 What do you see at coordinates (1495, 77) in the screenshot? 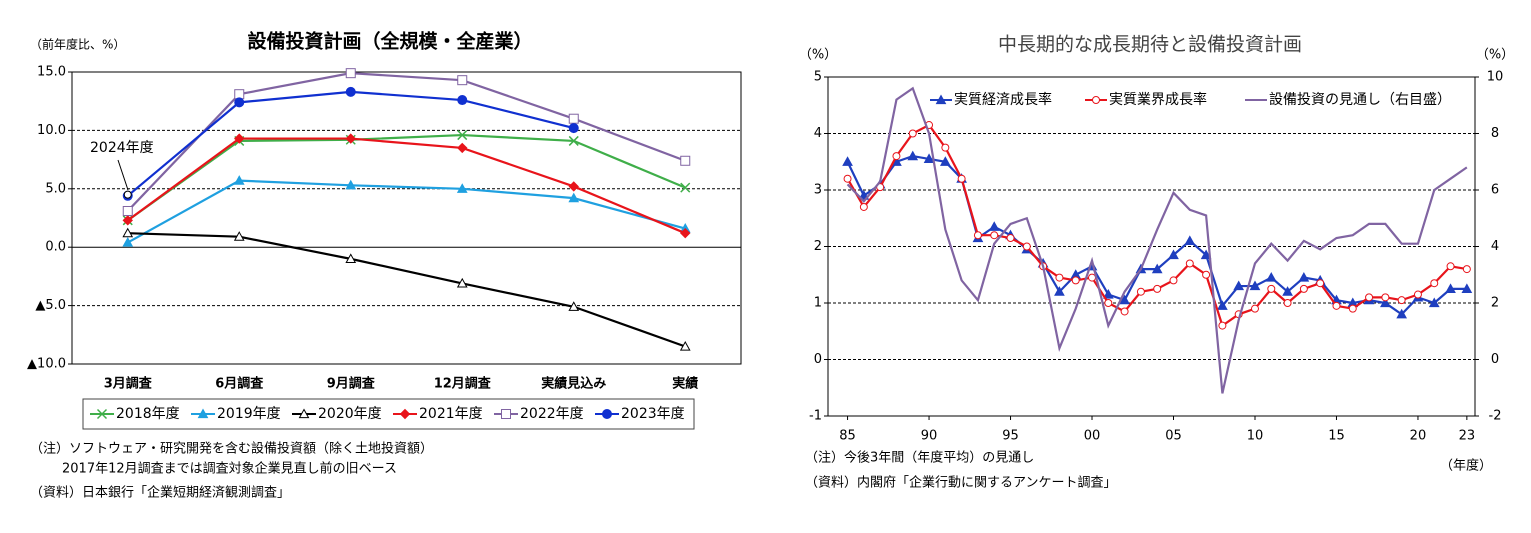
I see `y2-tick-label: 10` at bounding box center [1495, 77].